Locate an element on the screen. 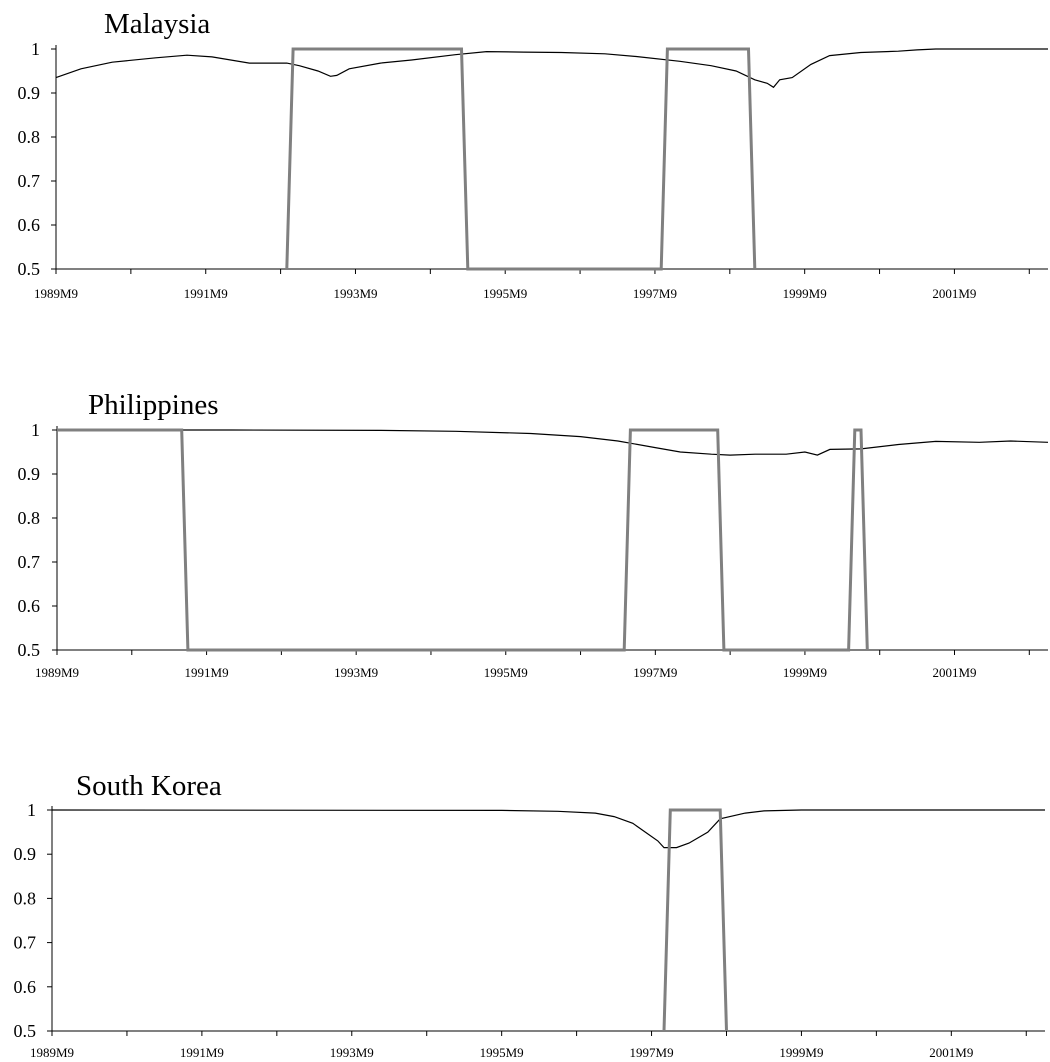 This screenshot has width=1050, height=1062. chart-title: Philippines is located at coordinates (153, 405).